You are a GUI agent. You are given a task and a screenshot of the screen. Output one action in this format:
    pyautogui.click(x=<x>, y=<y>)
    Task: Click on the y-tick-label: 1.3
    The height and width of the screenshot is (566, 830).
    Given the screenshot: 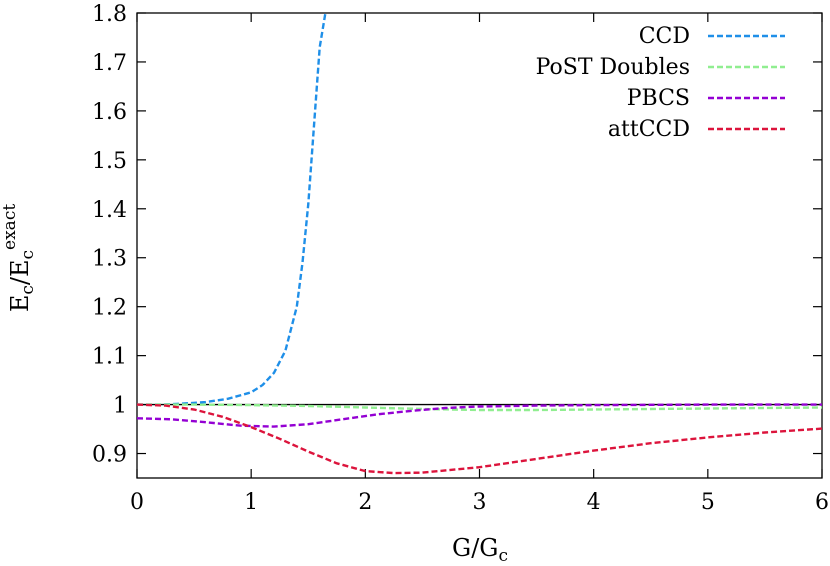 What is the action you would take?
    pyautogui.click(x=109, y=259)
    